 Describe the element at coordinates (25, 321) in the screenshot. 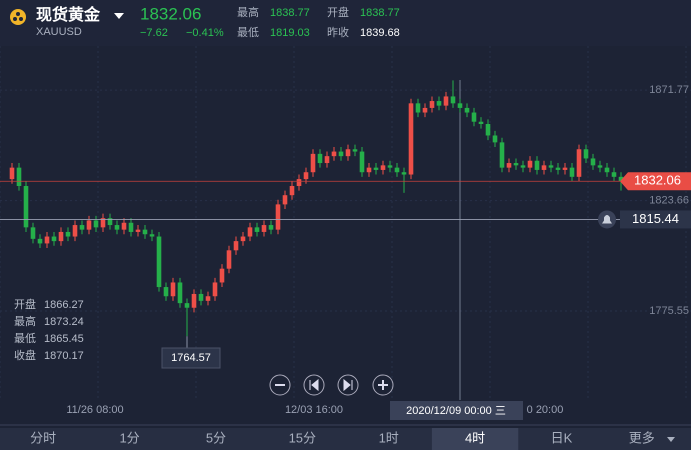

I see `info-label: 最高` at that location.